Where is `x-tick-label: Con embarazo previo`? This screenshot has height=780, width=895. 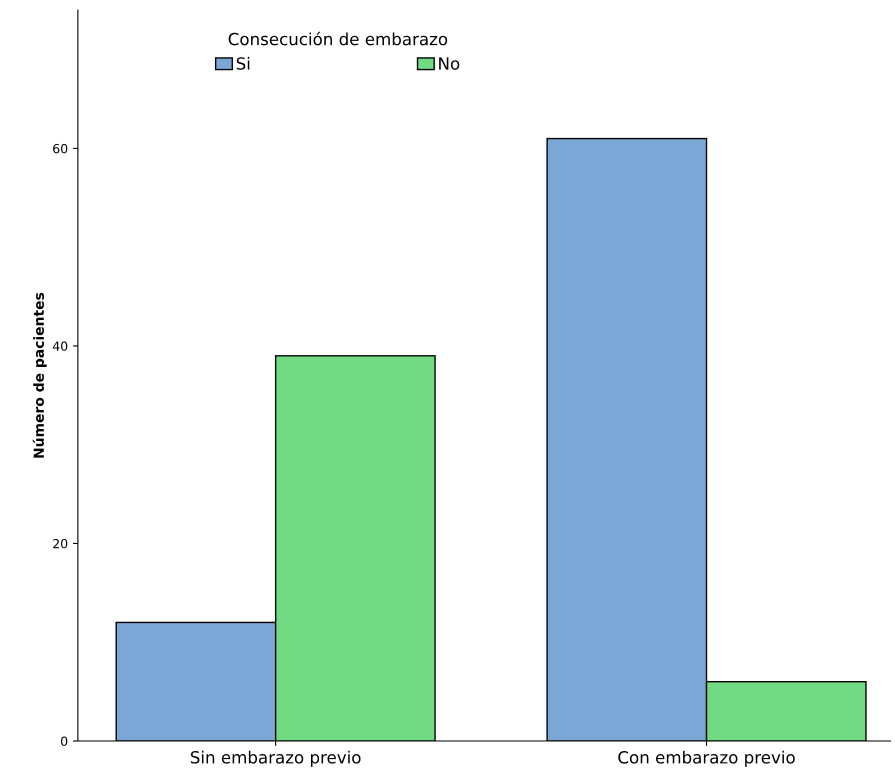
x-tick-label: Con embarazo previo is located at coordinates (706, 758).